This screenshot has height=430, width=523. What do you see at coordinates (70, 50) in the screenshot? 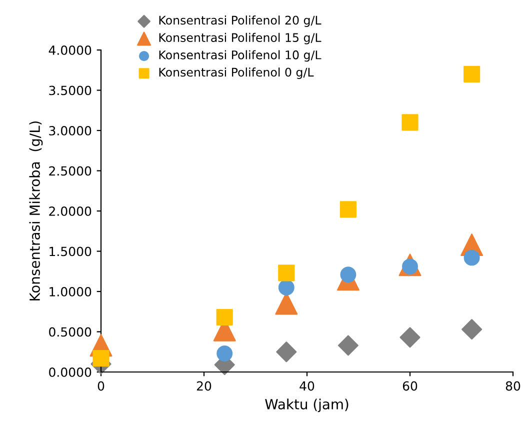
I see `y-tick-label: 4.0000` at bounding box center [70, 50].